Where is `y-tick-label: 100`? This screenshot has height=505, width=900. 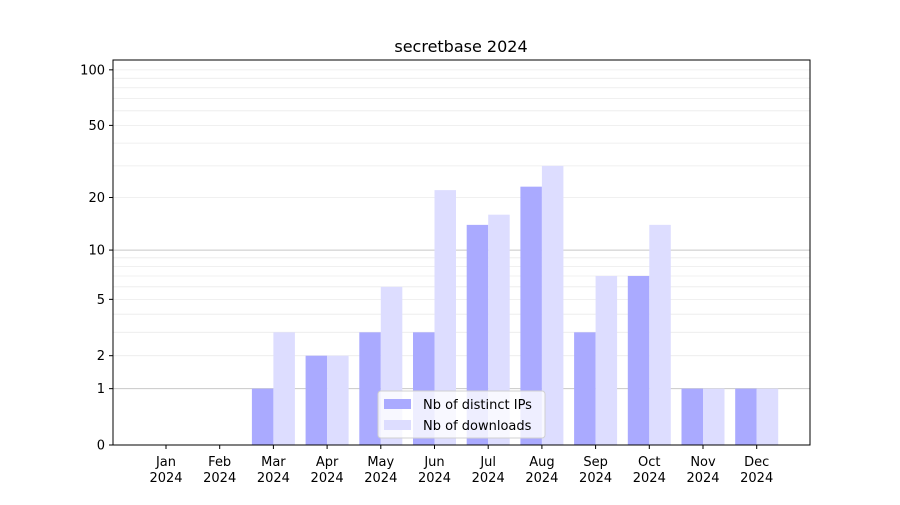 y-tick-label: 100 is located at coordinates (92, 70).